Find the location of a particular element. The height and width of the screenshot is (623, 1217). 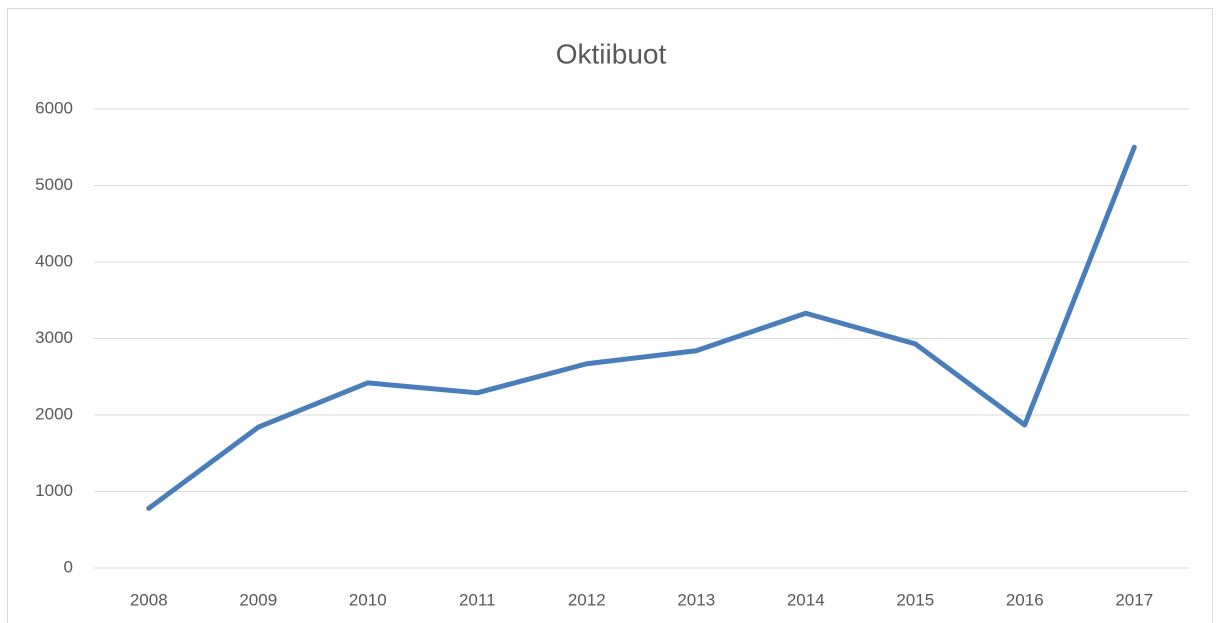

x-tick-label: 2012 is located at coordinates (587, 599).